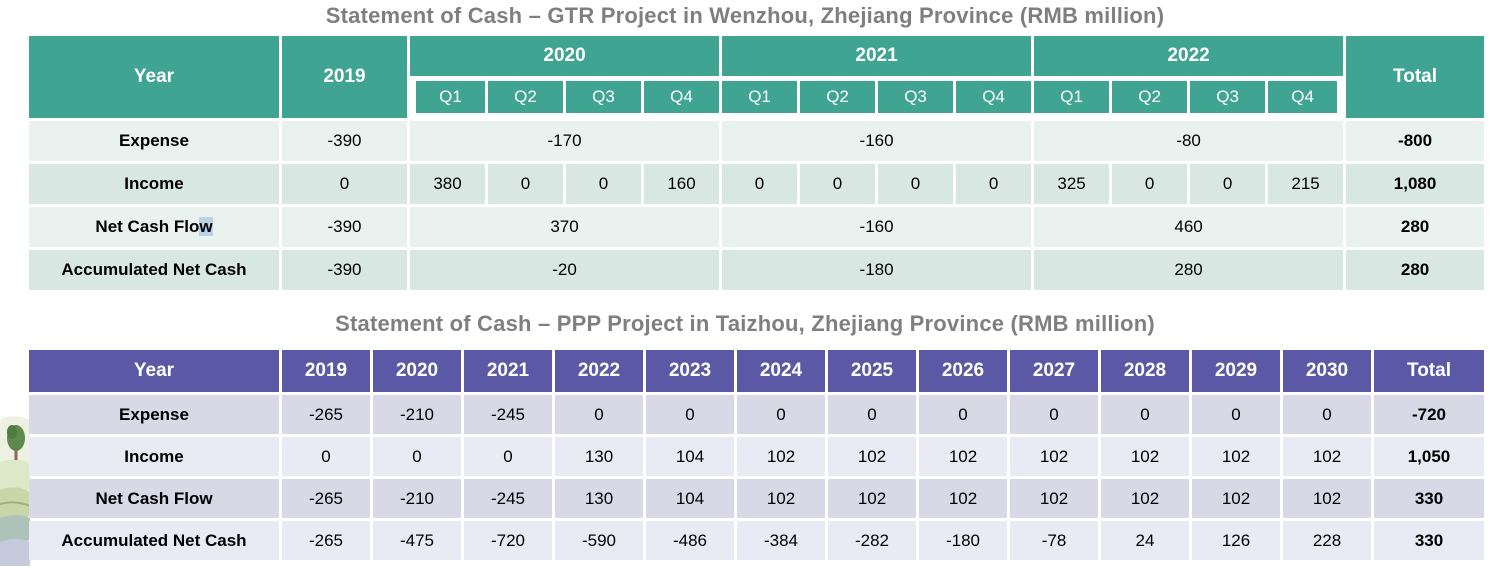  I want to click on year-column-header: Year, so click(154, 77).